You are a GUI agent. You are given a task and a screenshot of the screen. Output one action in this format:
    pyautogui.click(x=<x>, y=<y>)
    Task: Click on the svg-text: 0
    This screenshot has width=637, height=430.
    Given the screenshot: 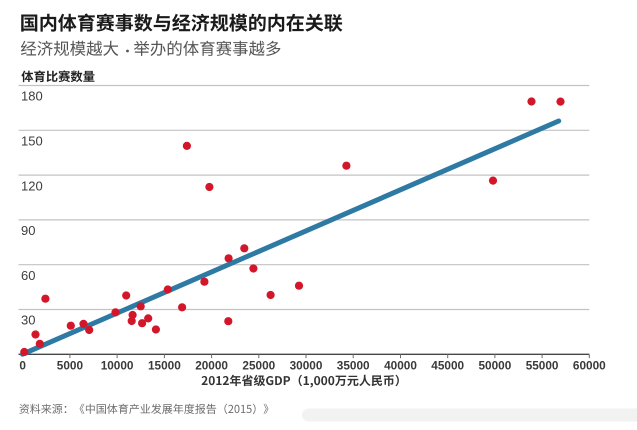 What is the action you would take?
    pyautogui.click(x=22, y=366)
    